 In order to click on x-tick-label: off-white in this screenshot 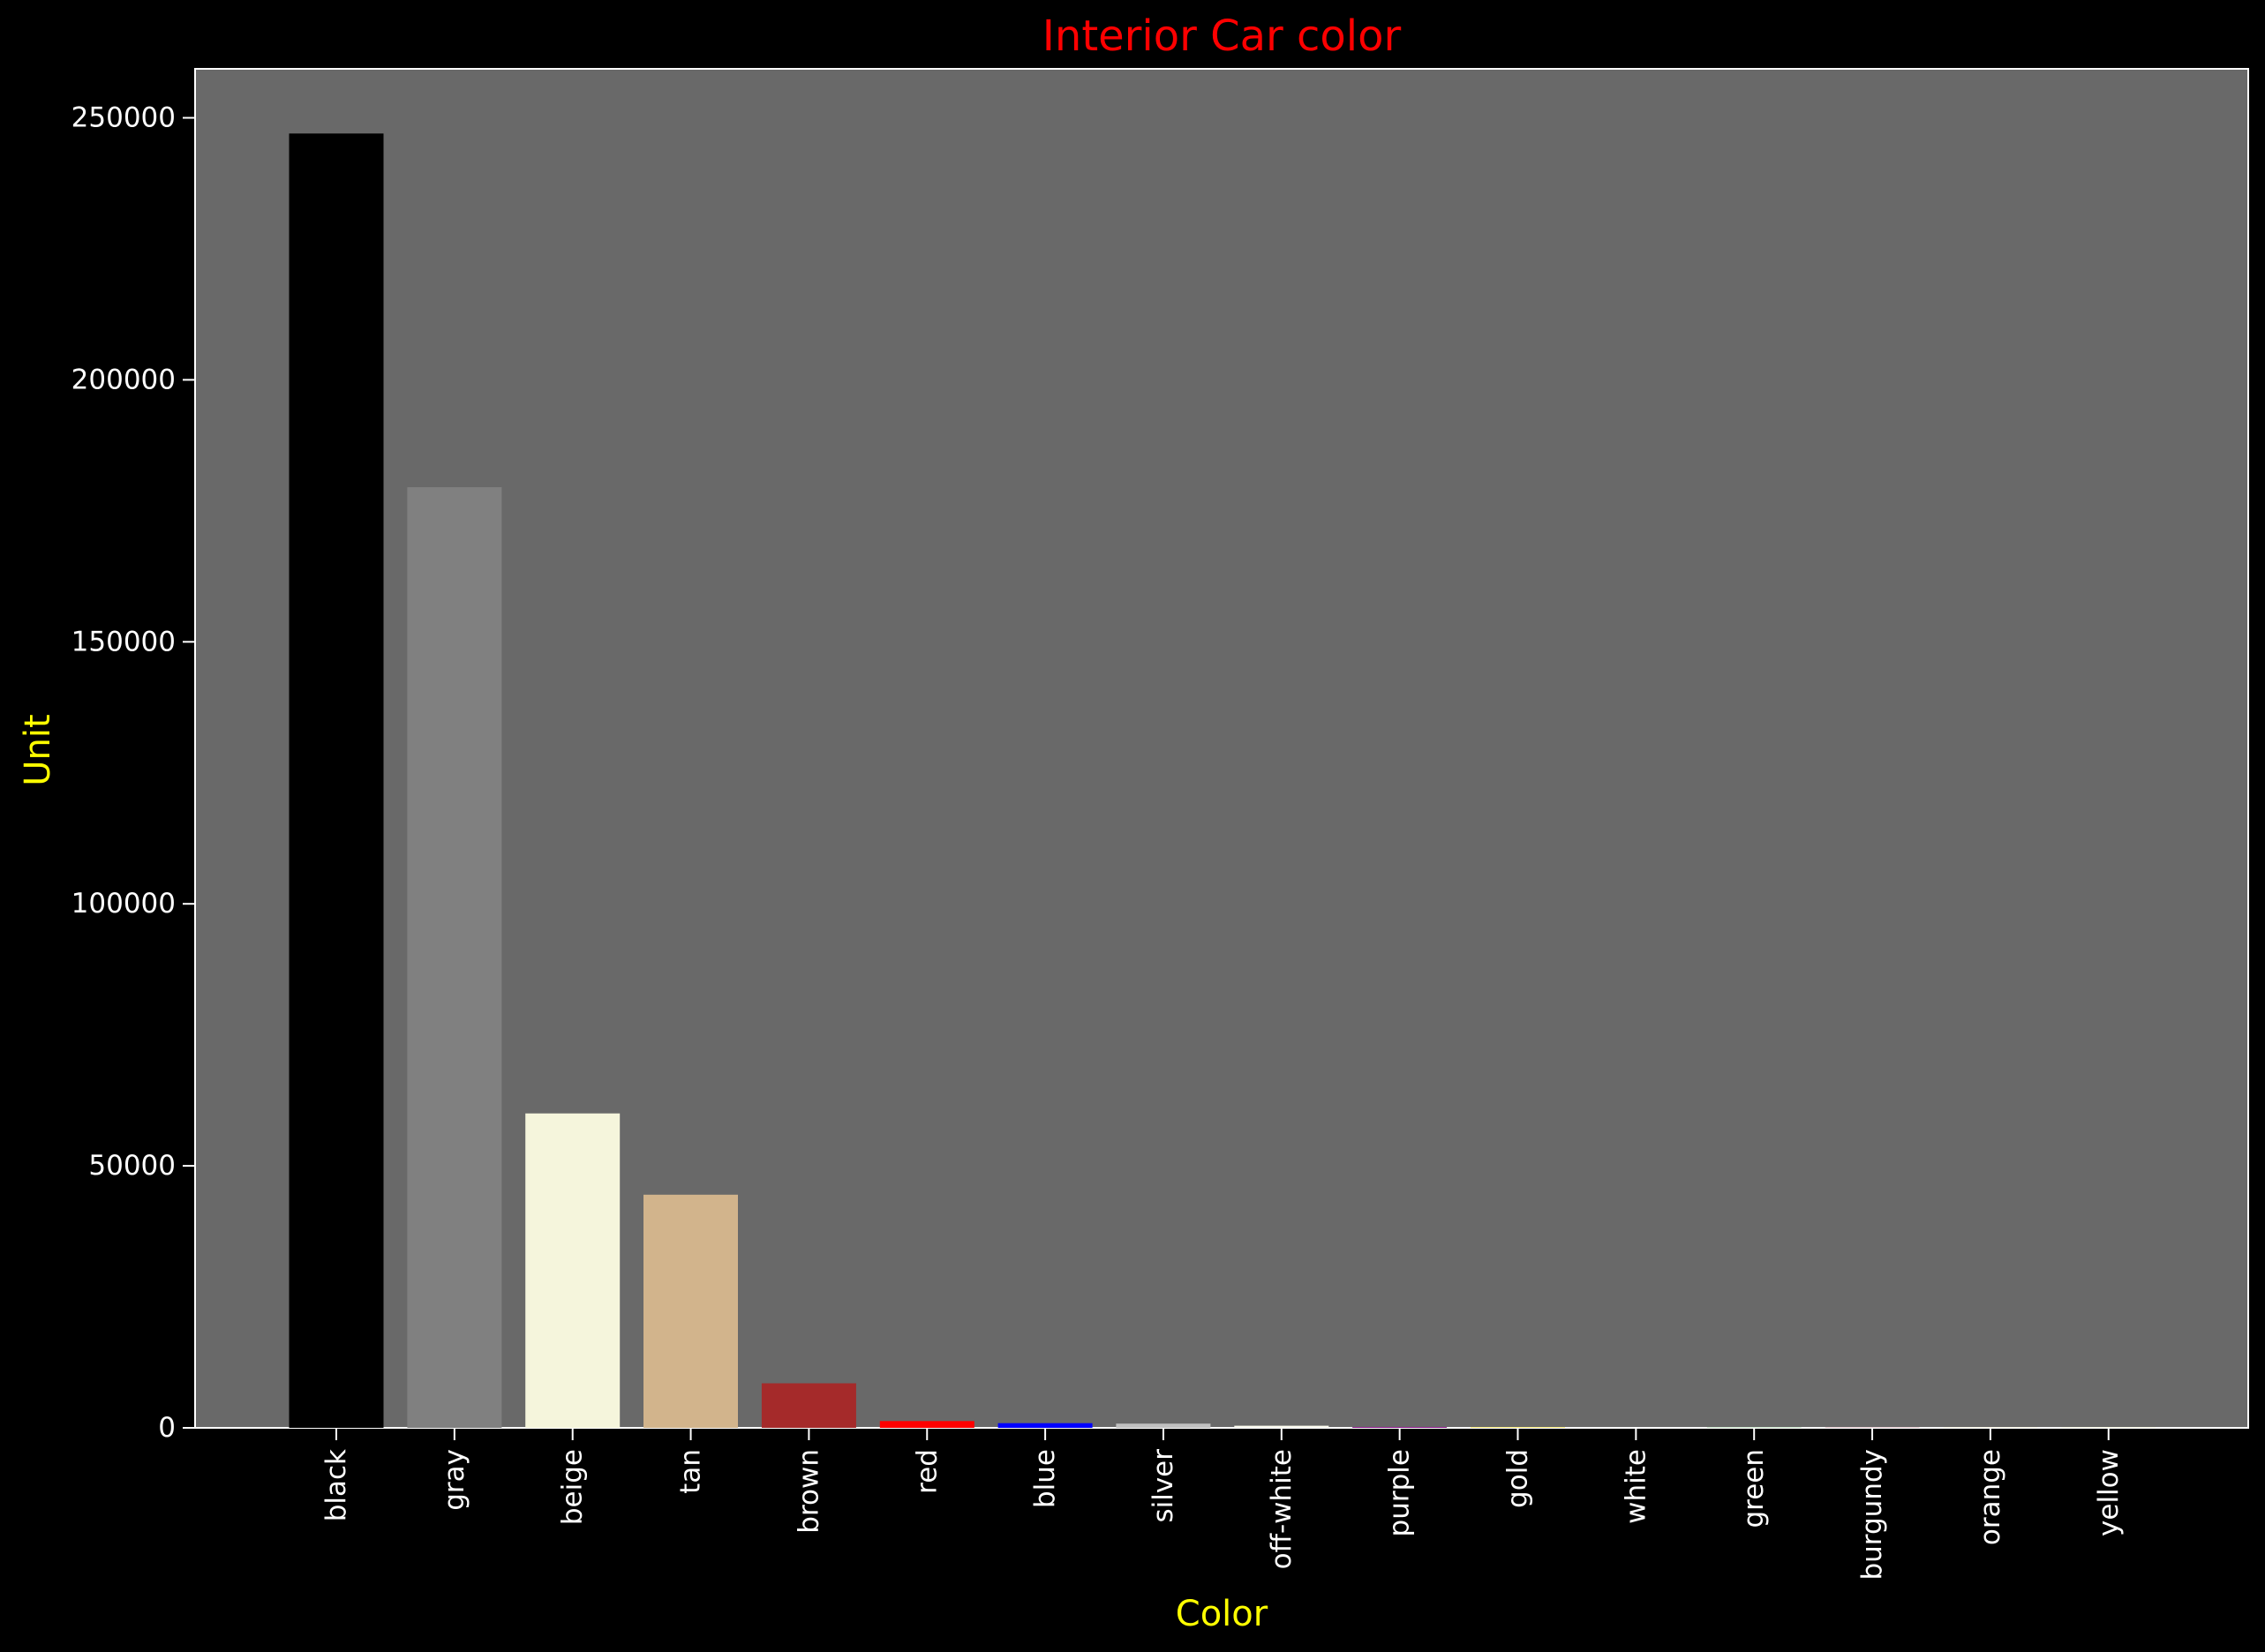, I will do `click(1282, 1509)`.